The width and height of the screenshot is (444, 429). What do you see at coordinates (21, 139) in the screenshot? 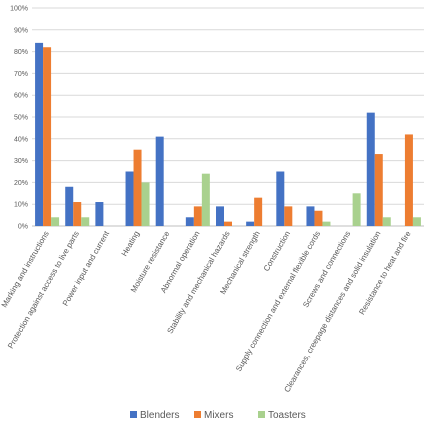
I see `y-tick-label: 40%` at bounding box center [21, 139].